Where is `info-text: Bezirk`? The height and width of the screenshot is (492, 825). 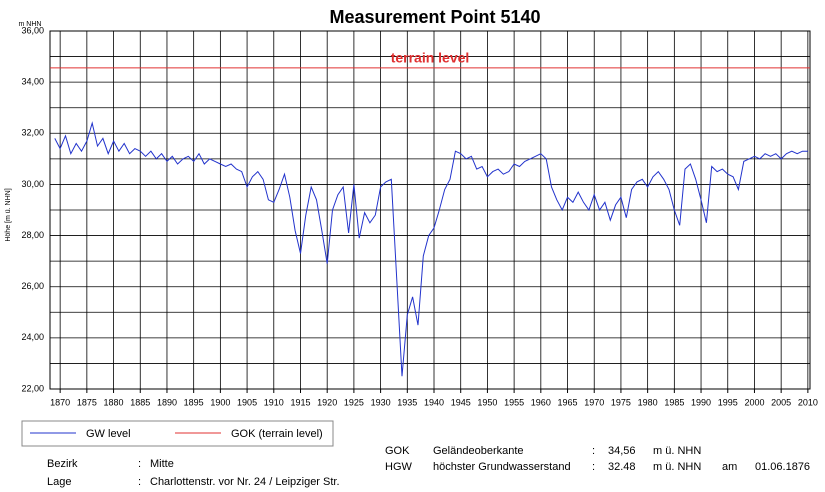
info-text: Bezirk is located at coordinates (62, 464).